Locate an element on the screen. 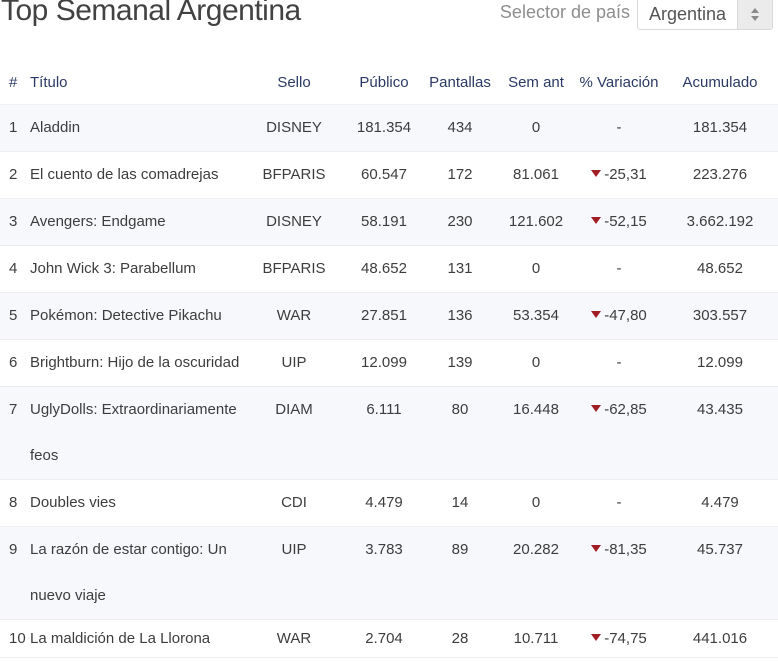  rank-cell: 3 is located at coordinates (13, 222).